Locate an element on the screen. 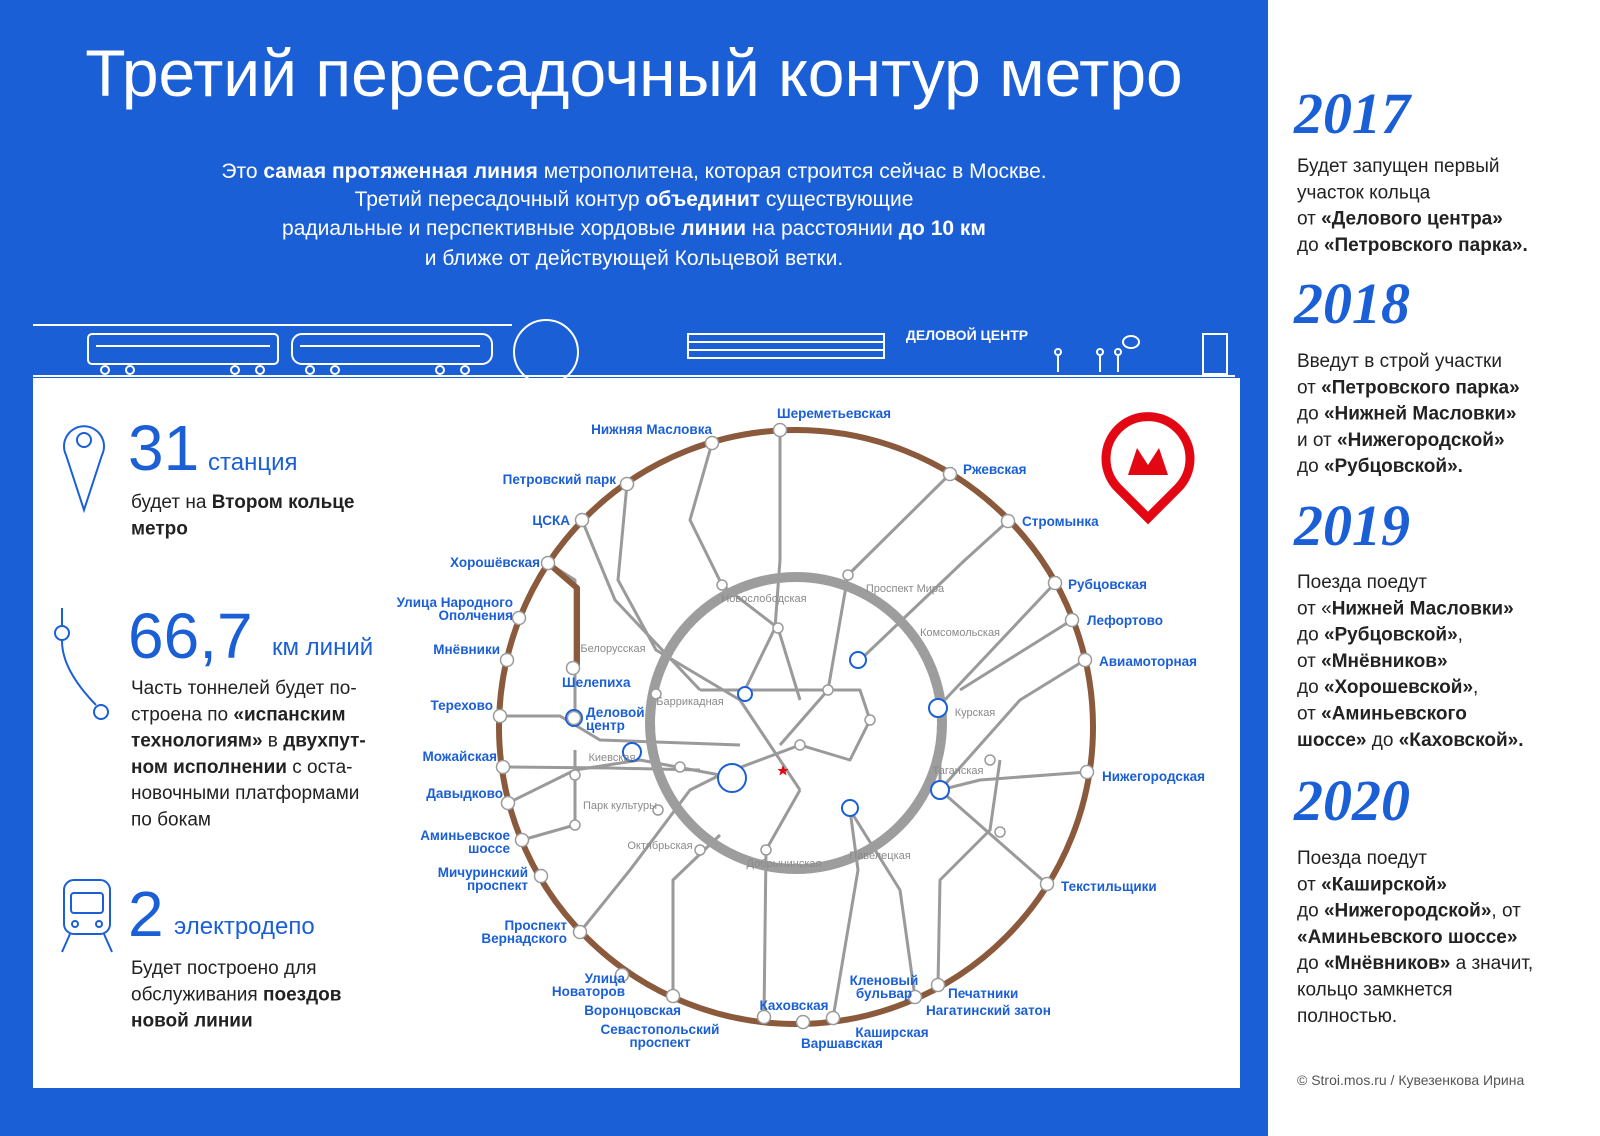  timeline-text: до «Рубцовской», is located at coordinates (1380, 635).